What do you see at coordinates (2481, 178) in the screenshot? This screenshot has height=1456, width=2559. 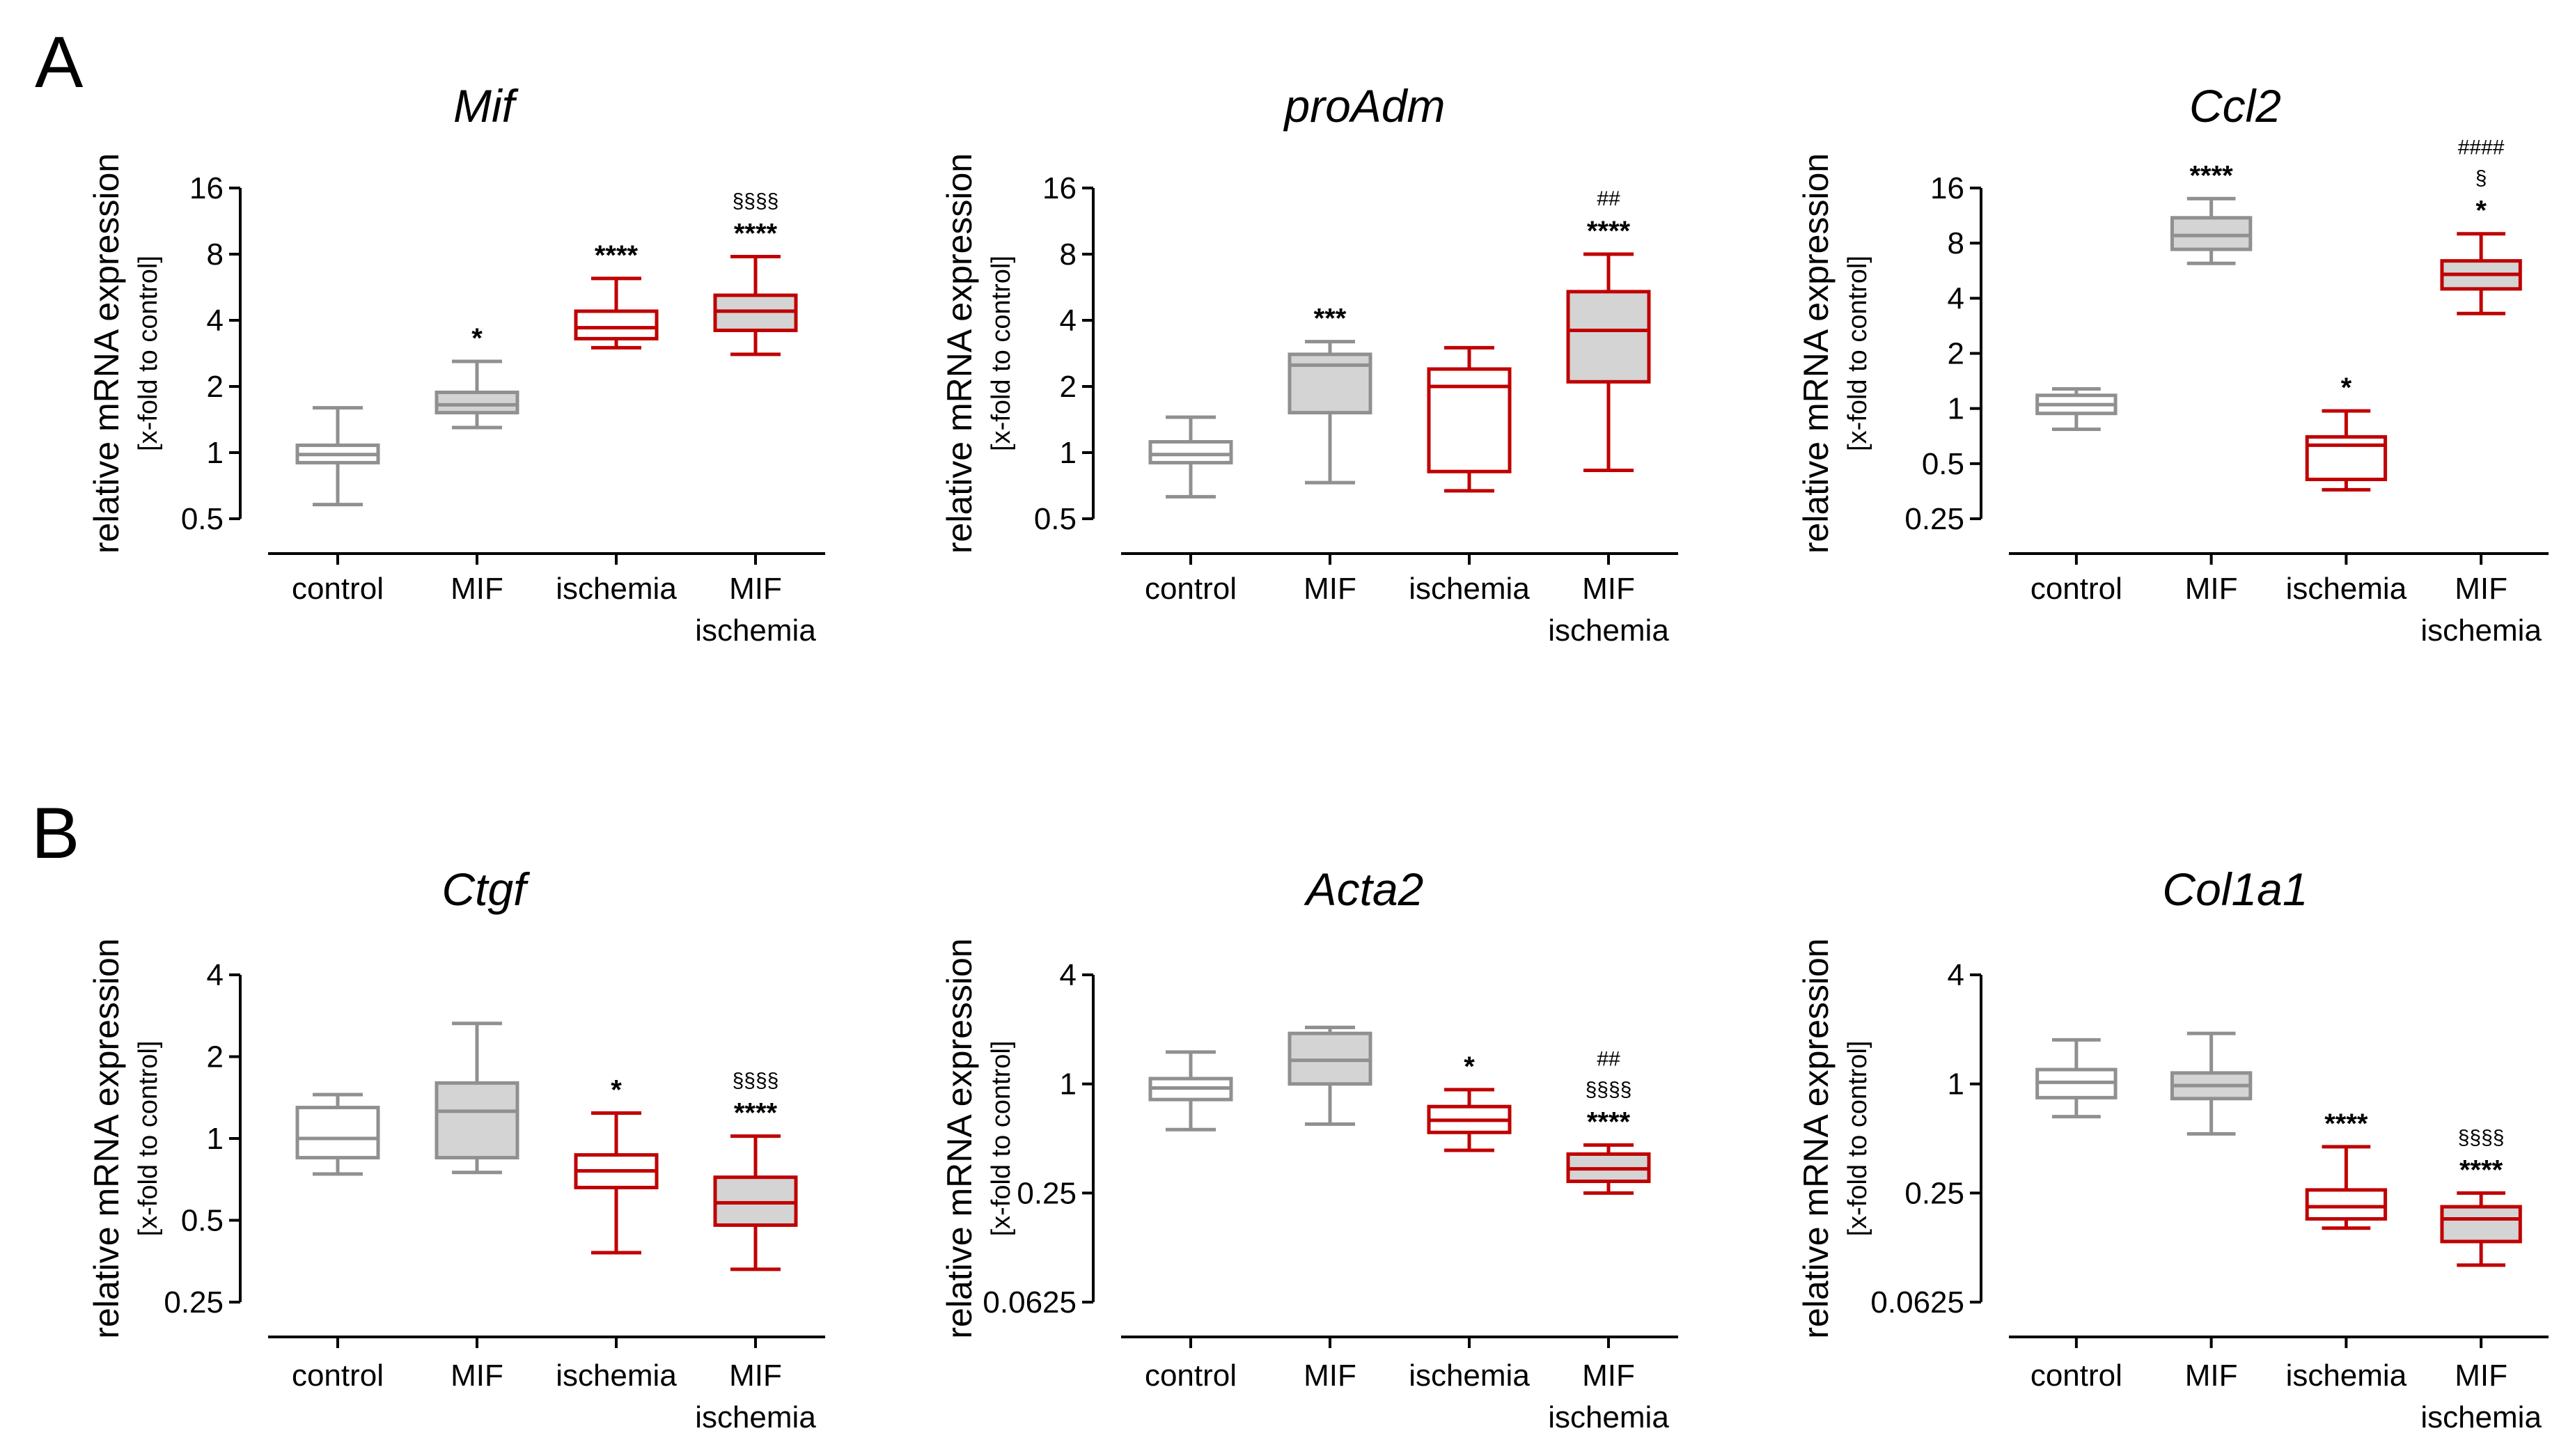 I see `significance-mark: §` at bounding box center [2481, 178].